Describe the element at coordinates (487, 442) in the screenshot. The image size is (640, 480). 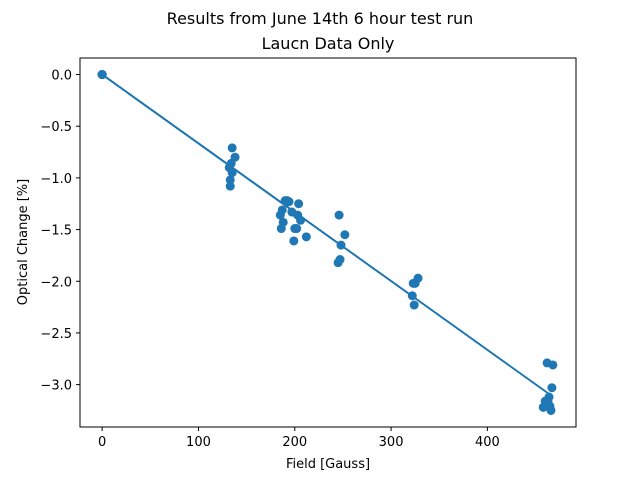
I see `x-tick-label-4: 400` at that location.